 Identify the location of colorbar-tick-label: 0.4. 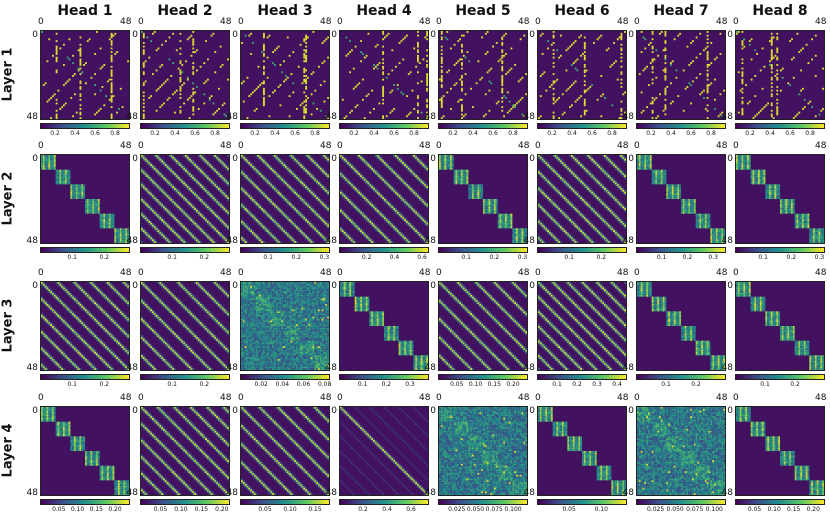
(671, 134).